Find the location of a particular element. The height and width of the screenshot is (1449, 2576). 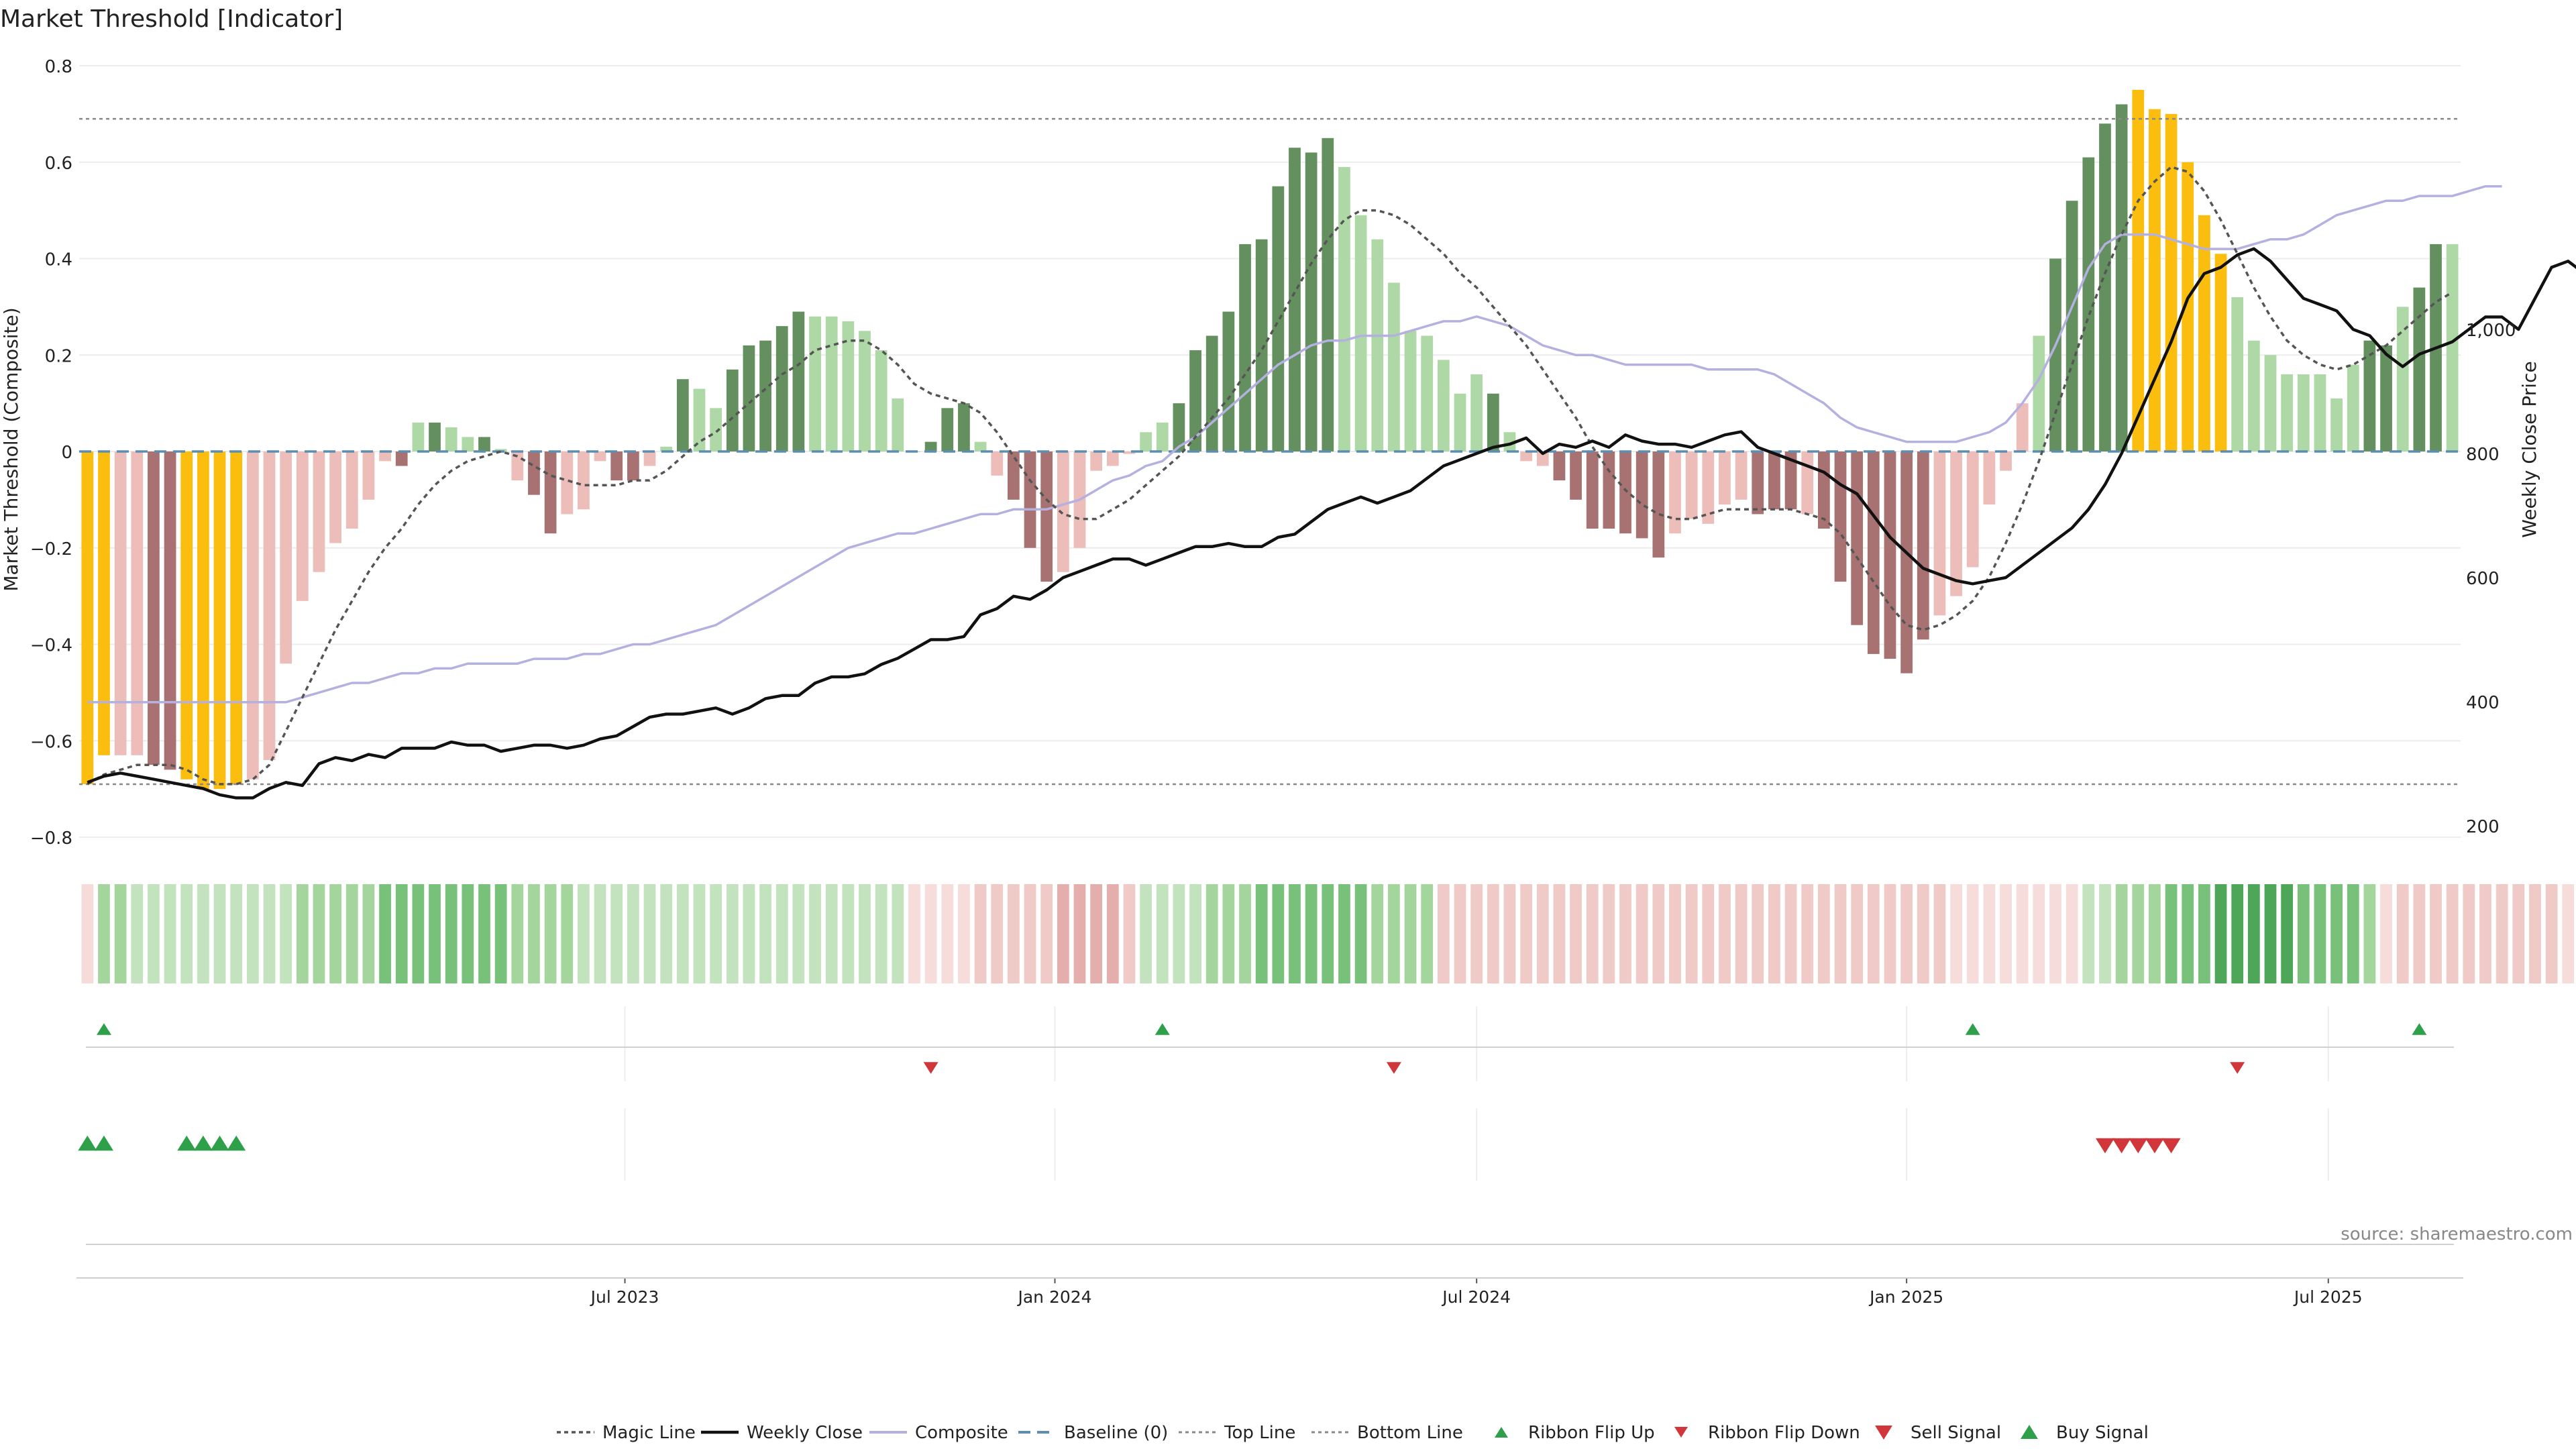

ribbon-flip-up-marker is located at coordinates (103, 1029).